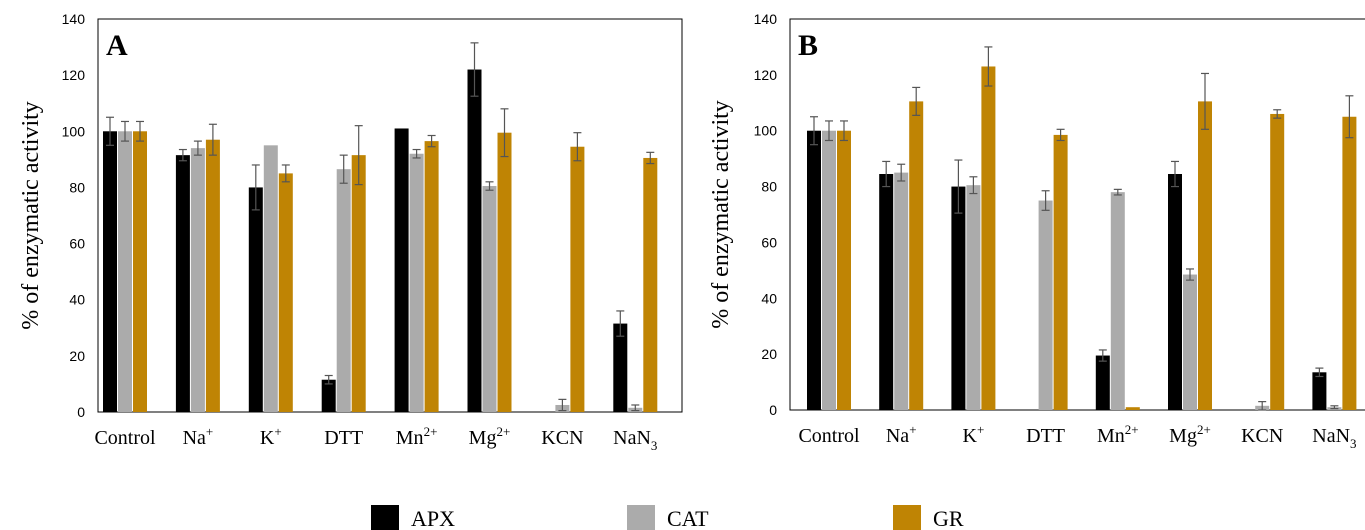 Image resolution: width=1365 pixels, height=530 pixels. I want to click on legend-item-cat: CAT, so click(668, 517).